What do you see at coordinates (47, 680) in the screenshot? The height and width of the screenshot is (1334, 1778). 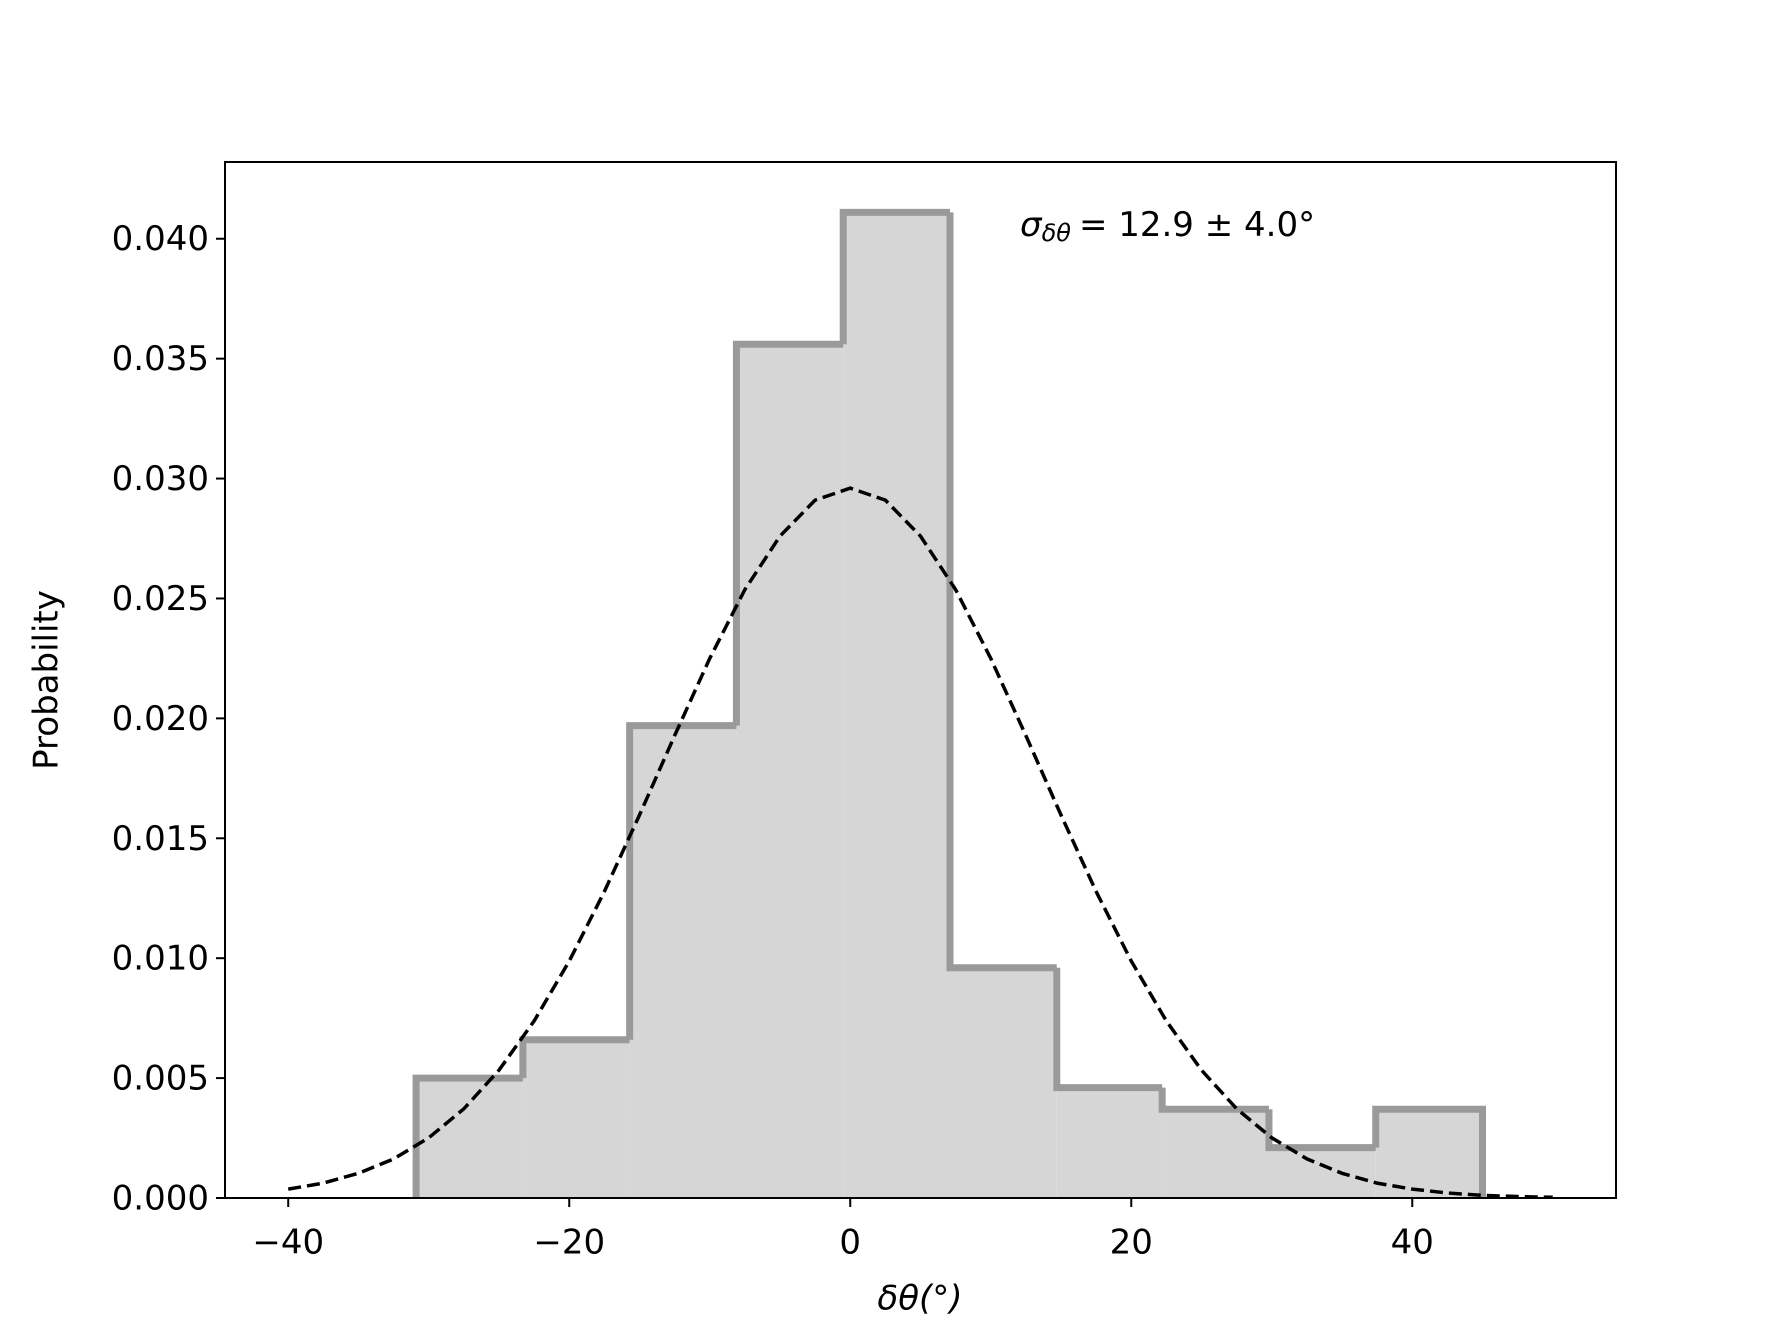 I see `y-axis-label: Probability` at bounding box center [47, 680].